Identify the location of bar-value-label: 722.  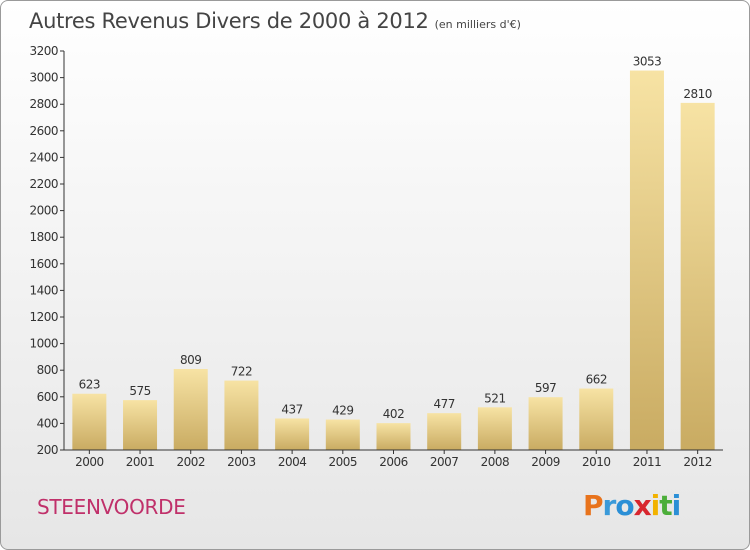
(241, 372).